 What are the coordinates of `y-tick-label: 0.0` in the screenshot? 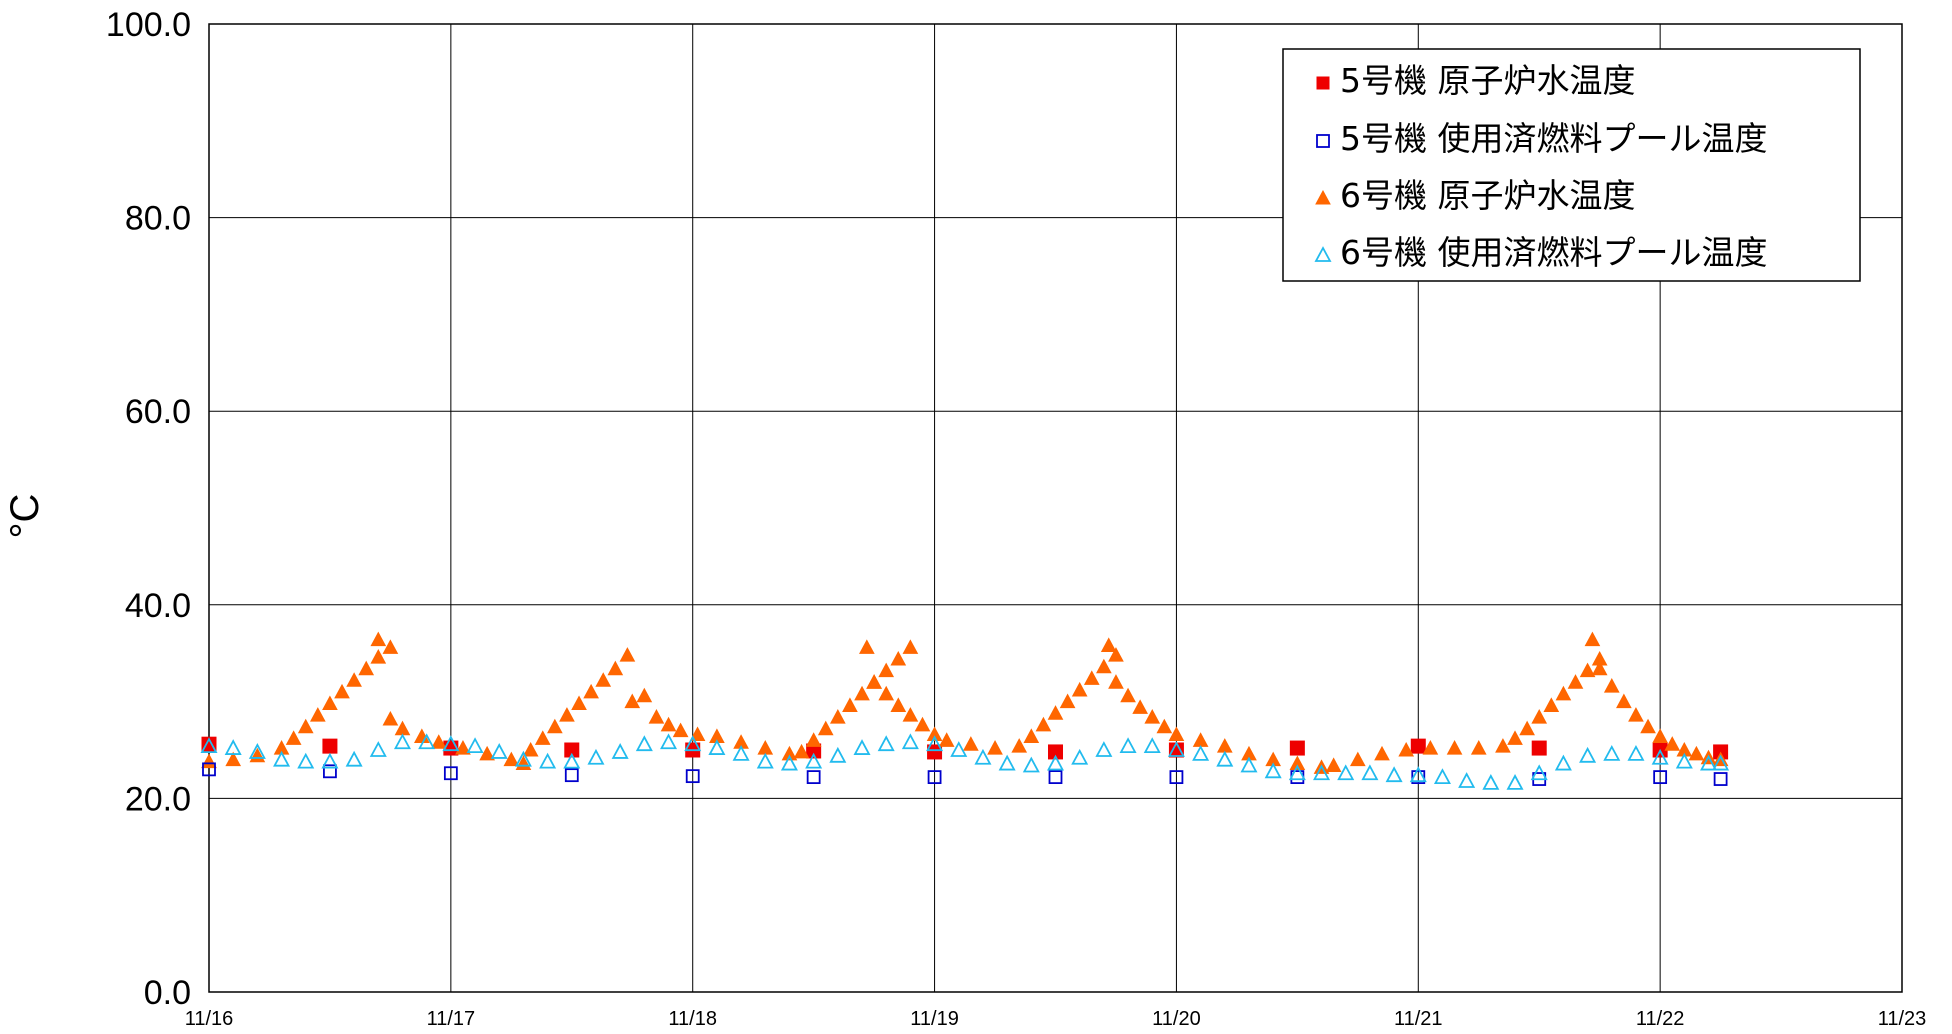 It's located at (167, 993).